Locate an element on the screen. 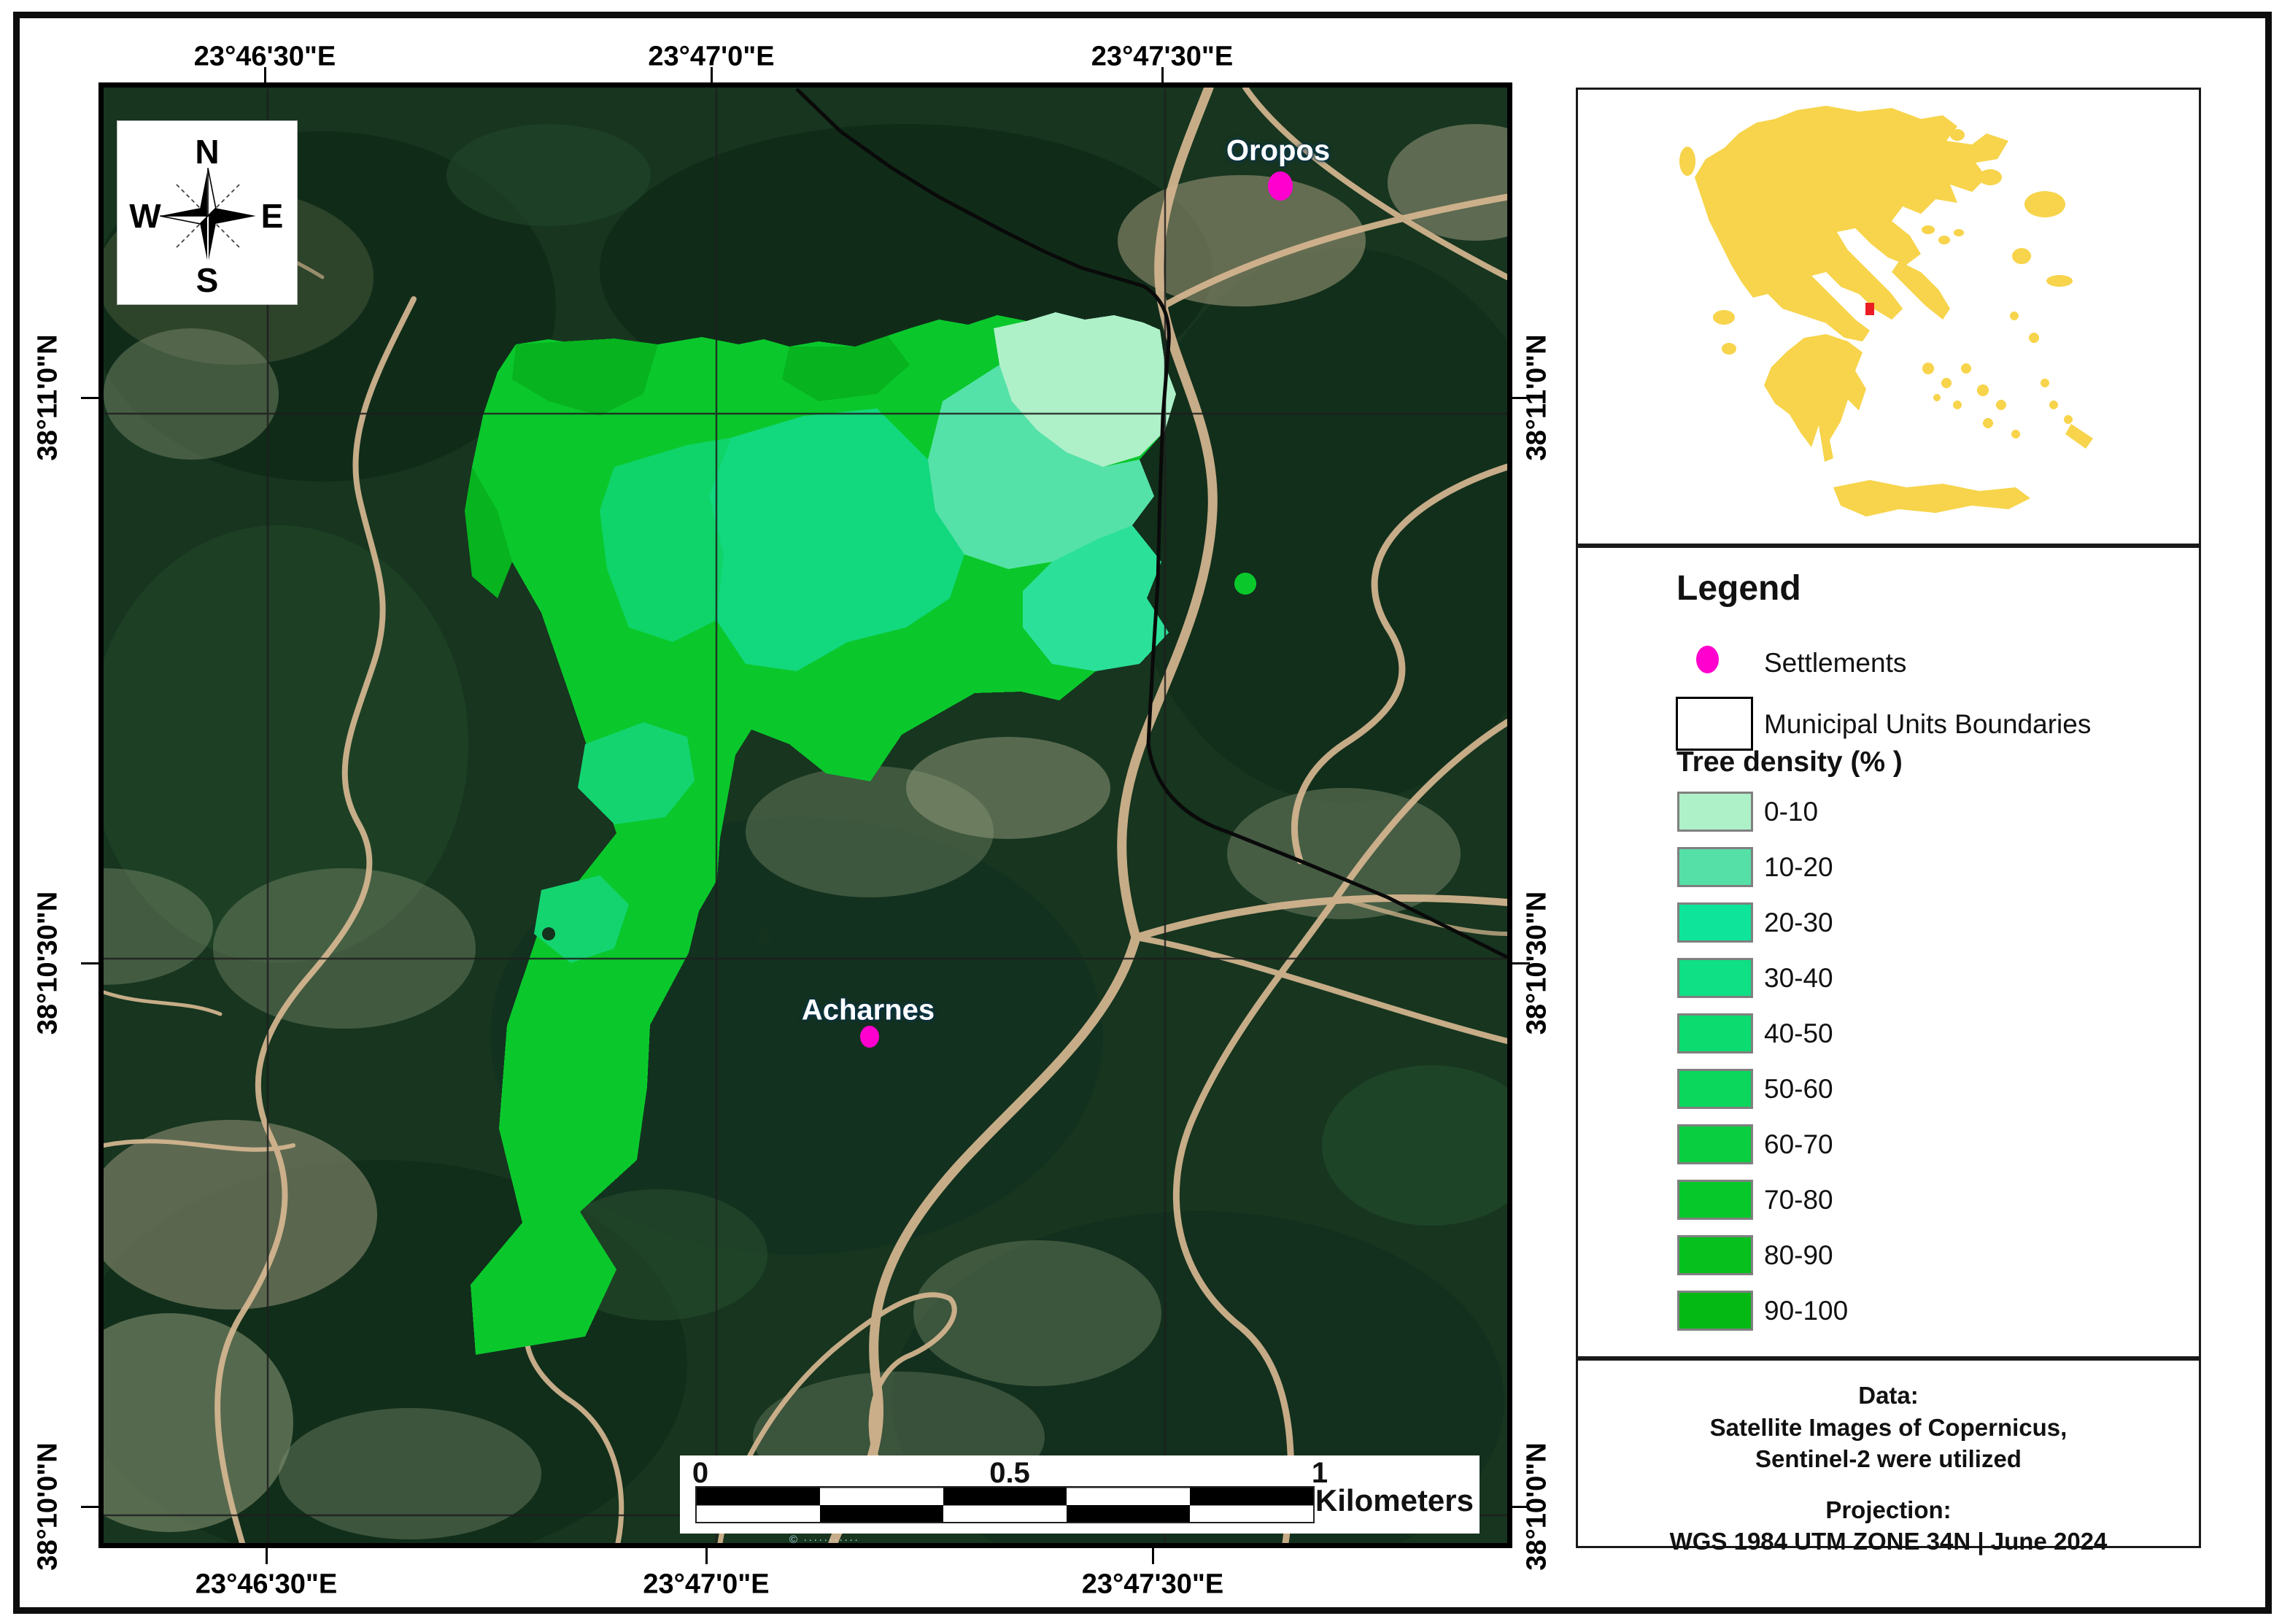  legend-municipal-label: Municipal Units Boundaries is located at coordinates (1928, 724).